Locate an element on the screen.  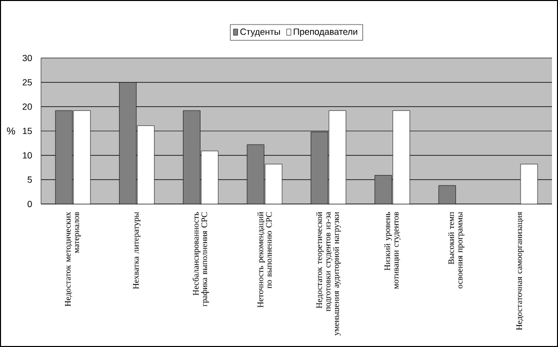
x-tick-label: Нехватка литературы is located at coordinates (137, 250).